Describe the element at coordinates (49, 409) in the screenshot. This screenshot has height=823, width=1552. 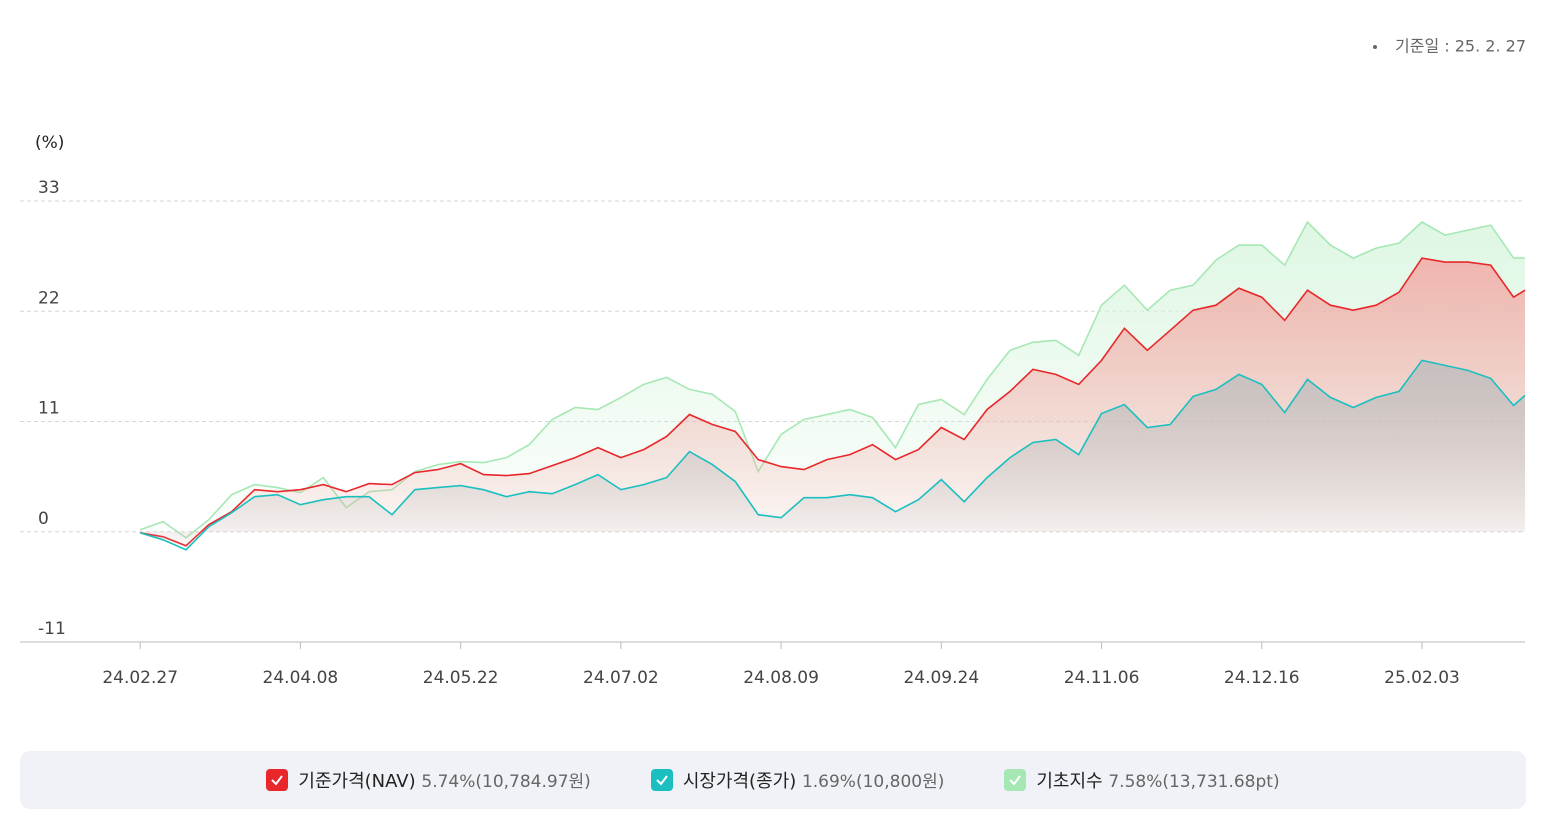
I see `y-tick-label: 11` at that location.